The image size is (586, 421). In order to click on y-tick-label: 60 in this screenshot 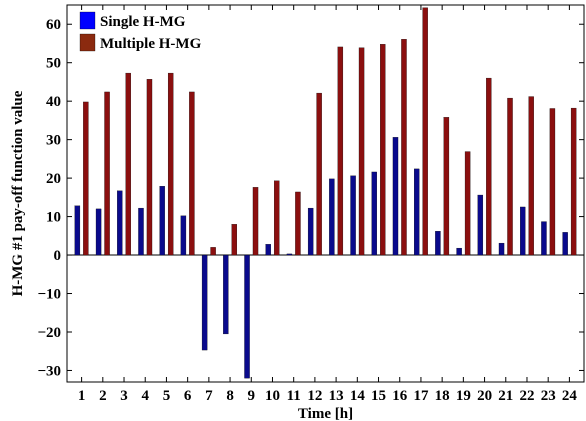, I will do `click(53, 25)`.